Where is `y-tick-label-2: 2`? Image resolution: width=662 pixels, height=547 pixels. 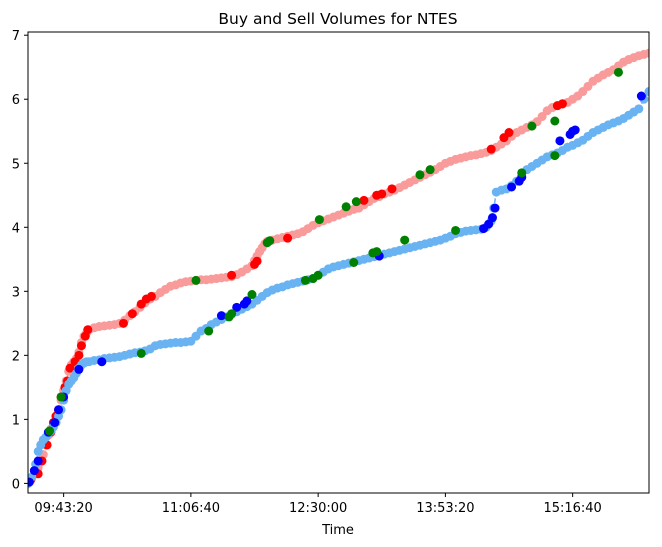 y-tick-label-2: 2 is located at coordinates (16, 356).